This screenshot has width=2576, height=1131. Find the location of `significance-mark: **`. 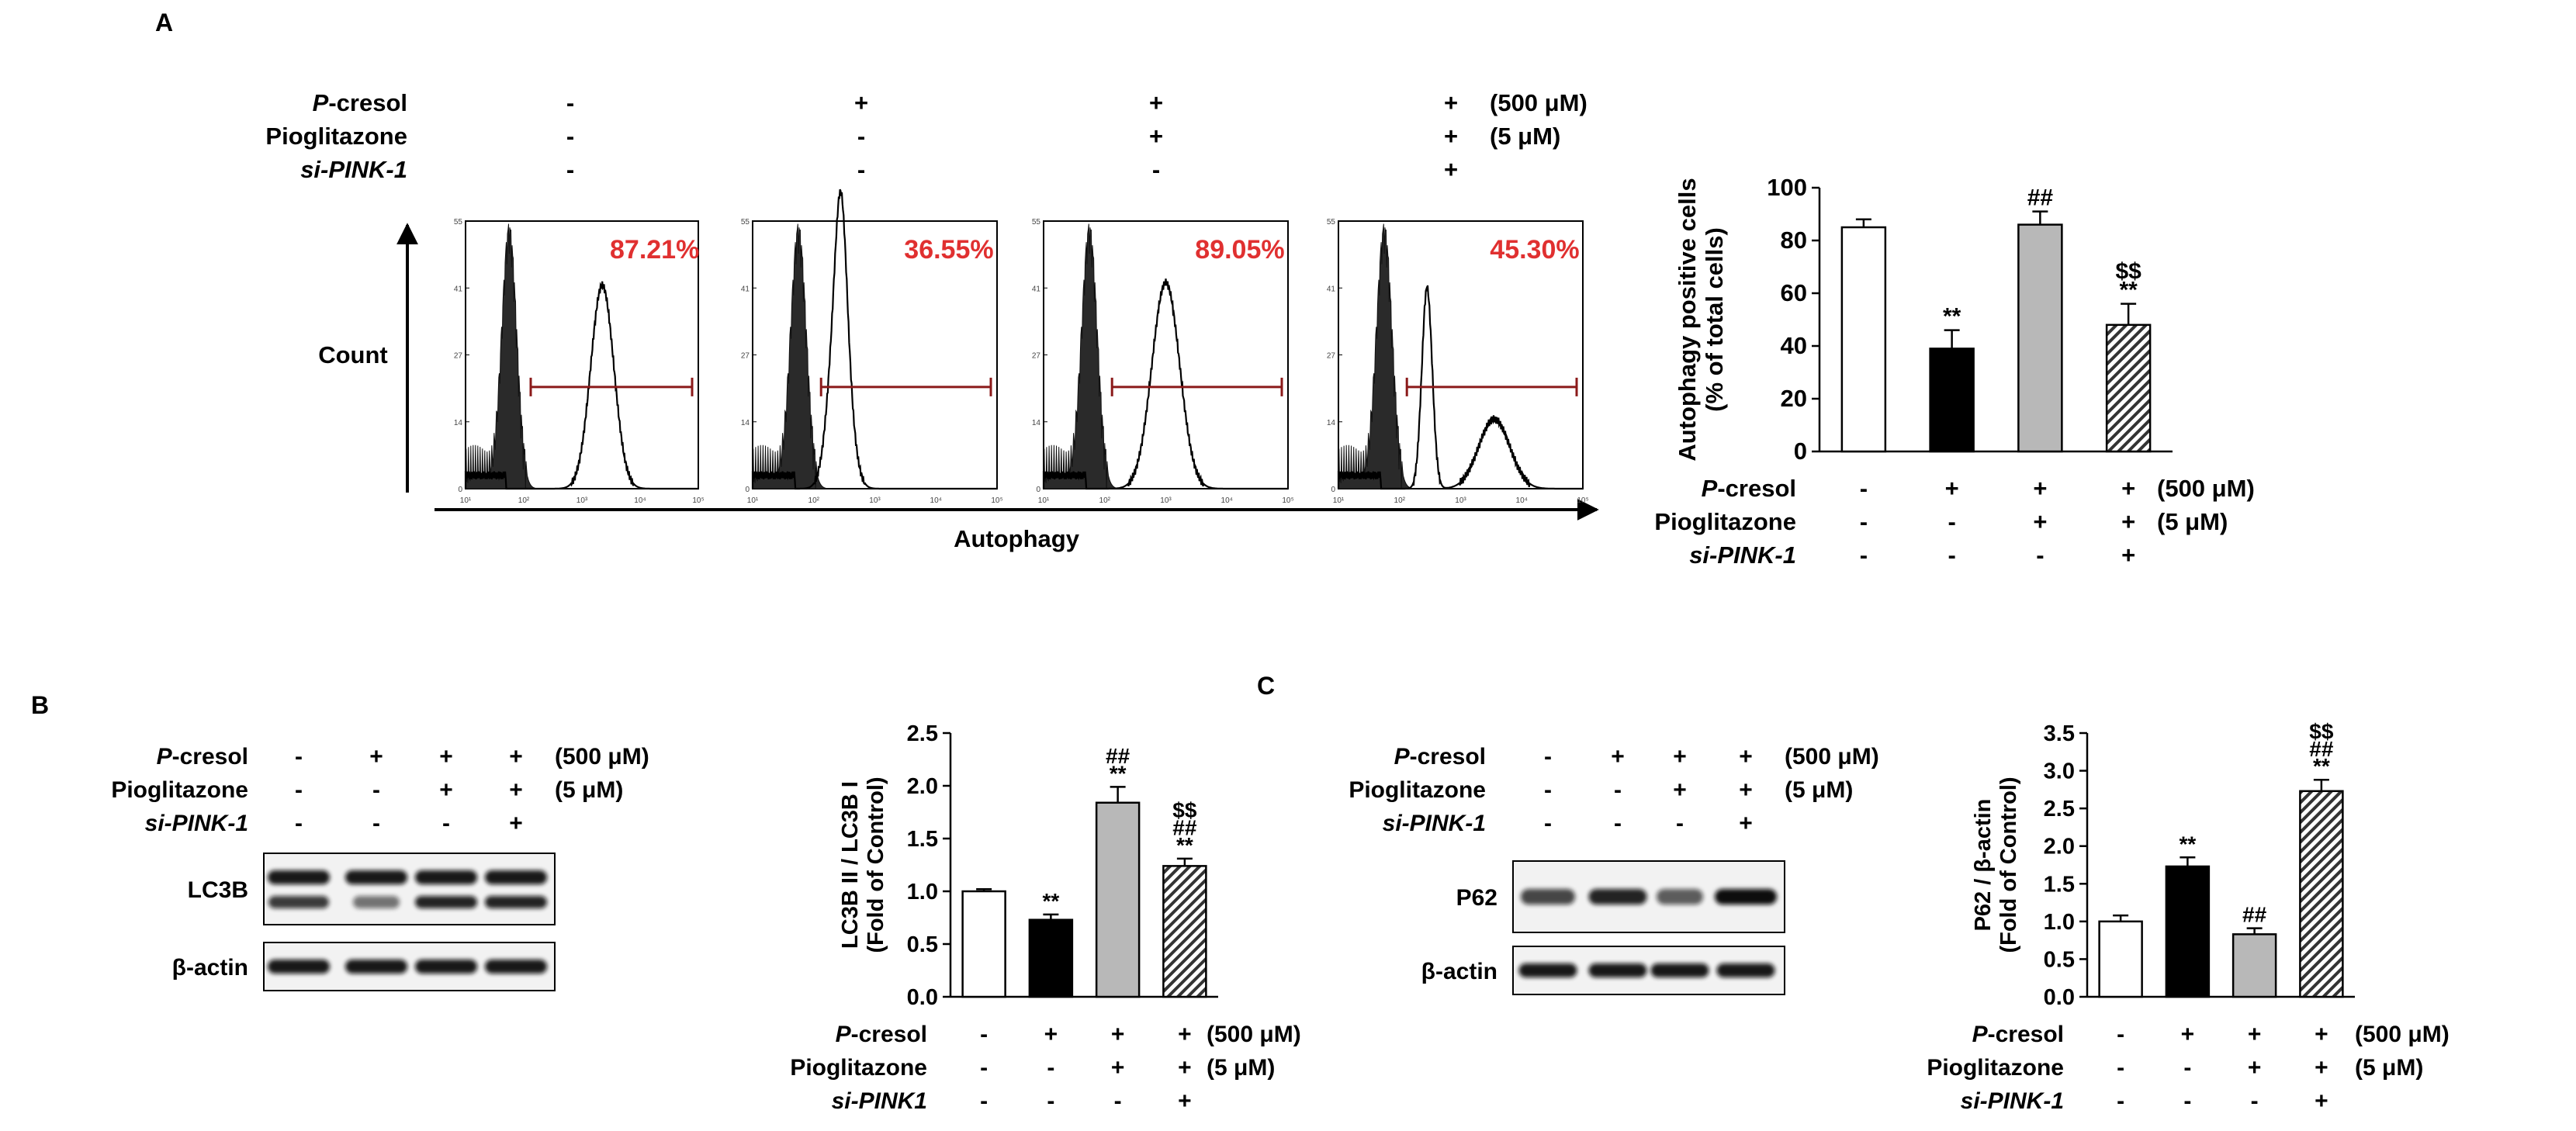

significance-mark: ** is located at coordinates (1952, 317).